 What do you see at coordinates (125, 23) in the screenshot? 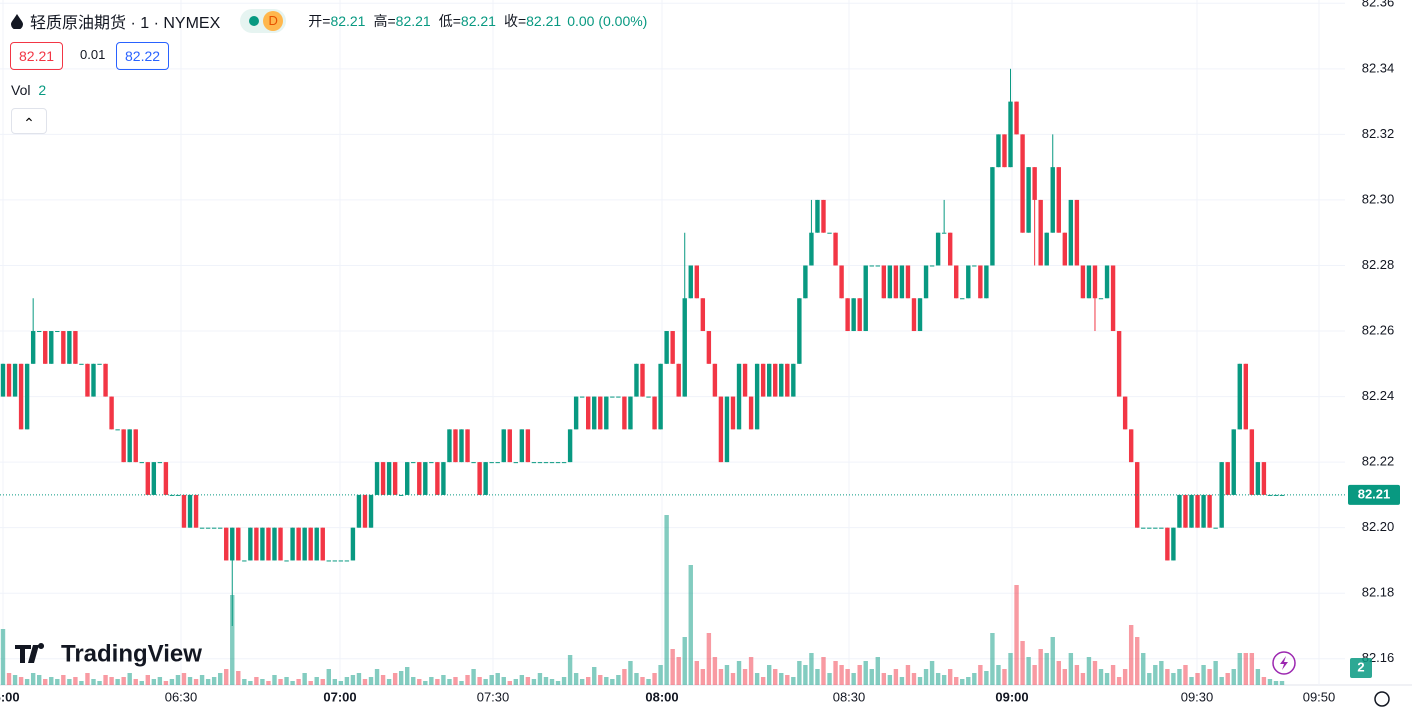
I see `symbol: 轻质原油期货 · 1 · NYMEX` at bounding box center [125, 23].